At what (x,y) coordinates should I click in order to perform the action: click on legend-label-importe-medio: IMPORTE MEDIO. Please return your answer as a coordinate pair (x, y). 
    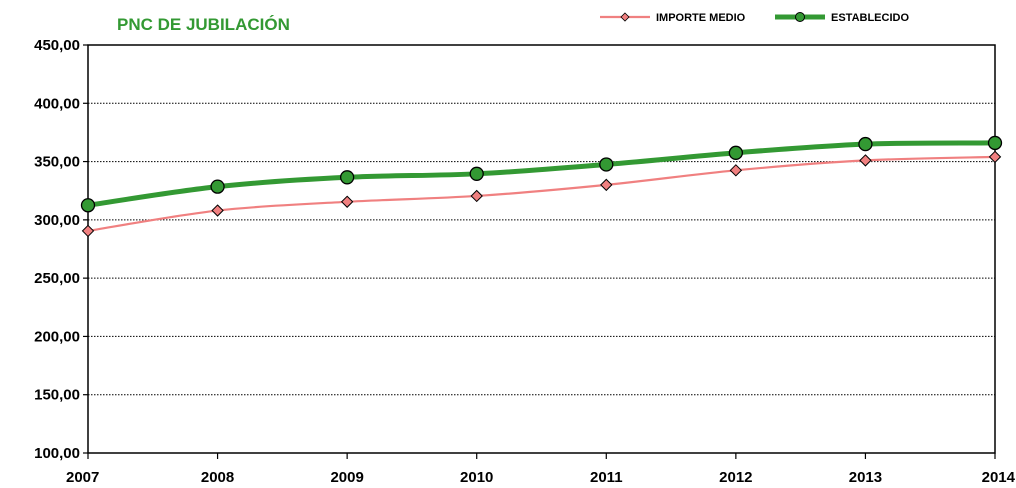
    Looking at the image, I should click on (701, 18).